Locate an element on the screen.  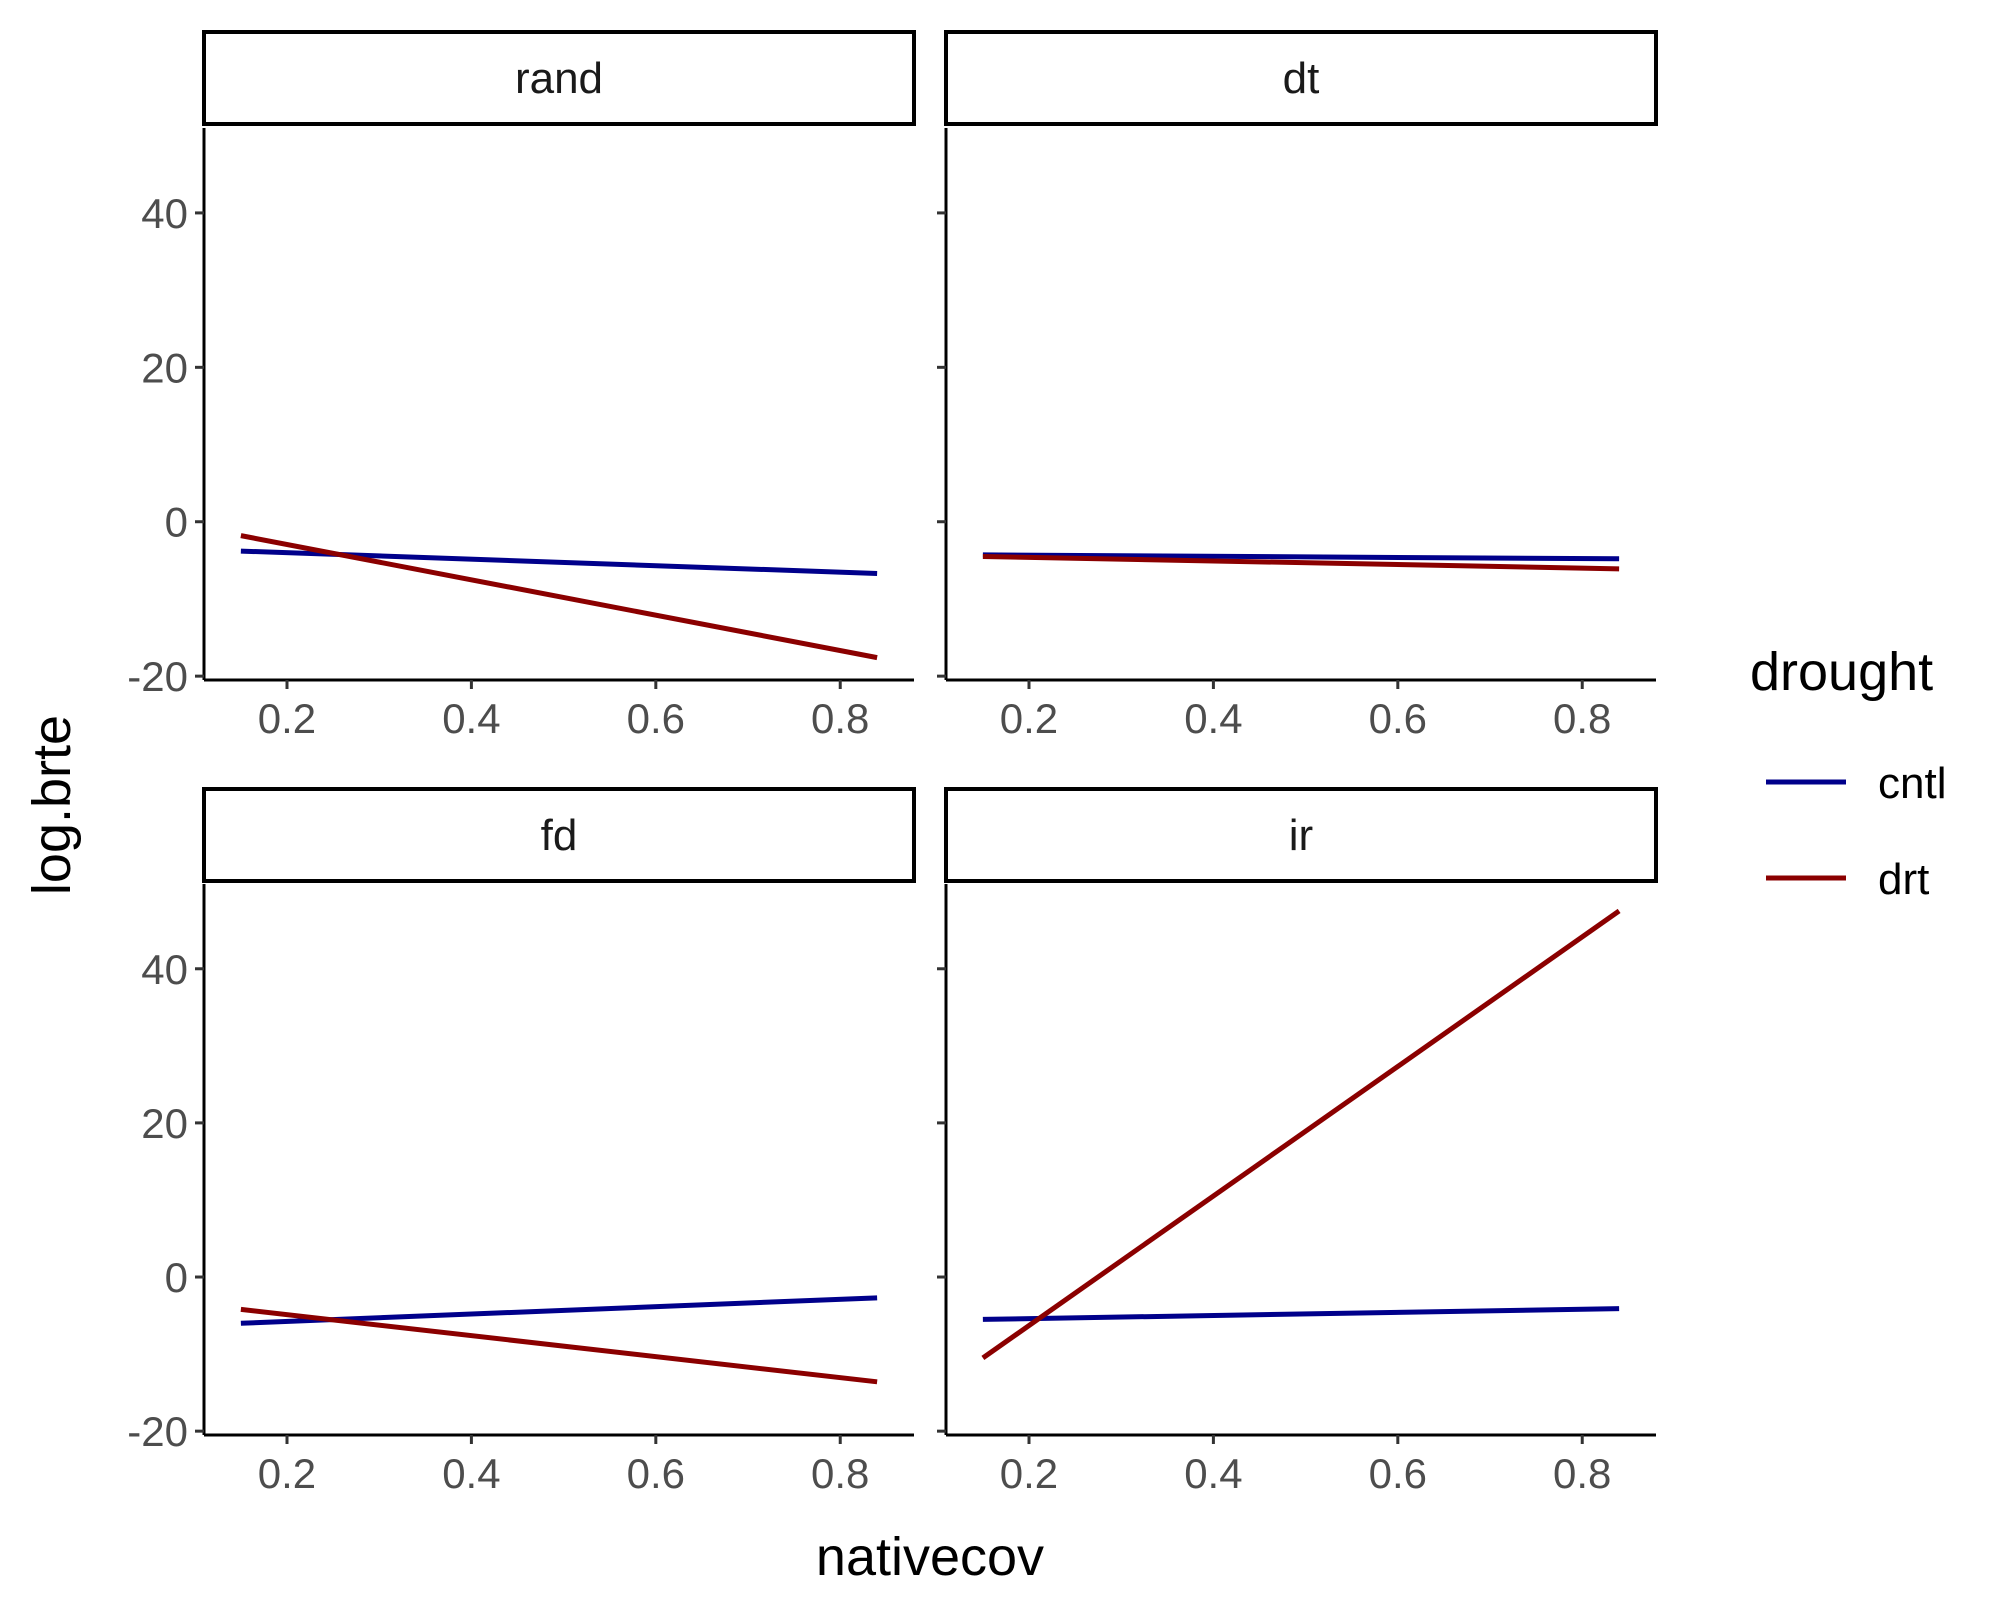
legend-title: drought is located at coordinates (1841, 672).